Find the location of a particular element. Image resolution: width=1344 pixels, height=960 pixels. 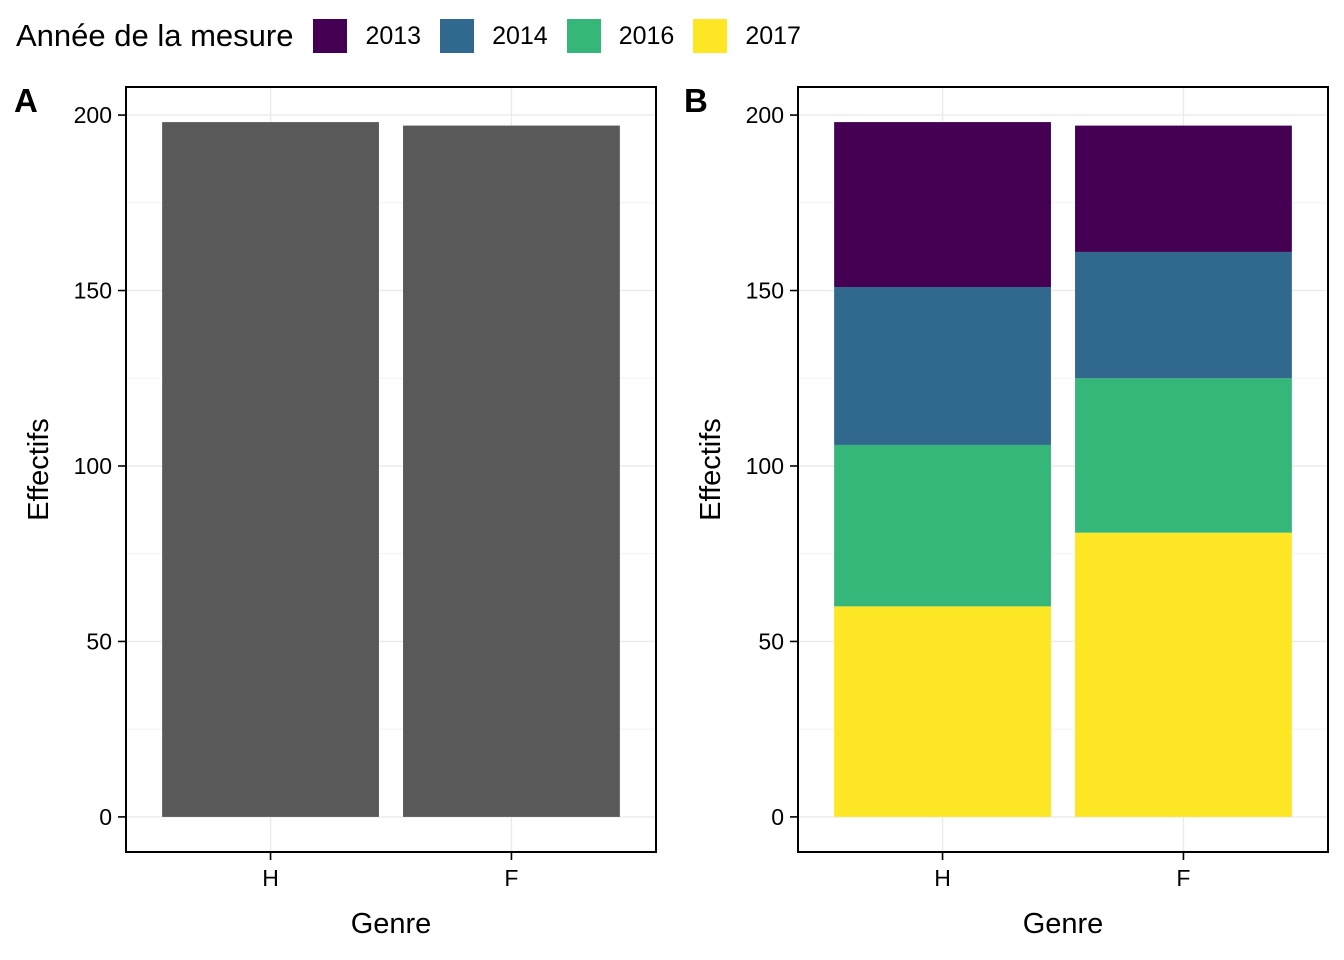

legend-item-2016: 2016 is located at coordinates (620, 36).